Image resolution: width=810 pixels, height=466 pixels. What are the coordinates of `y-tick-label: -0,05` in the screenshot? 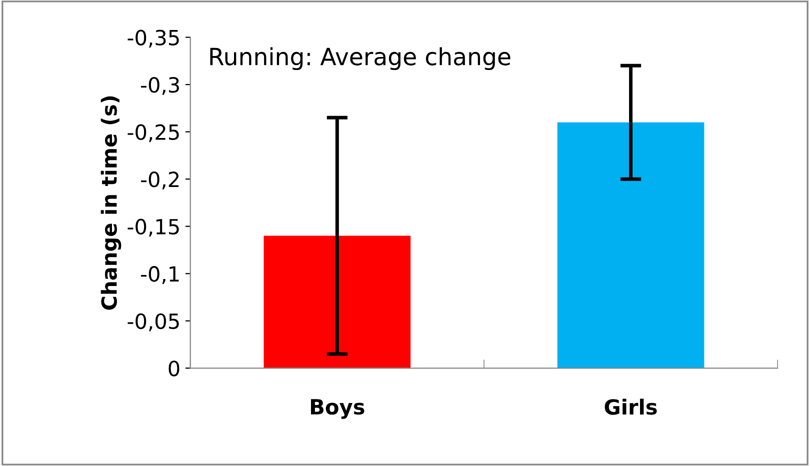 It's located at (153, 322).